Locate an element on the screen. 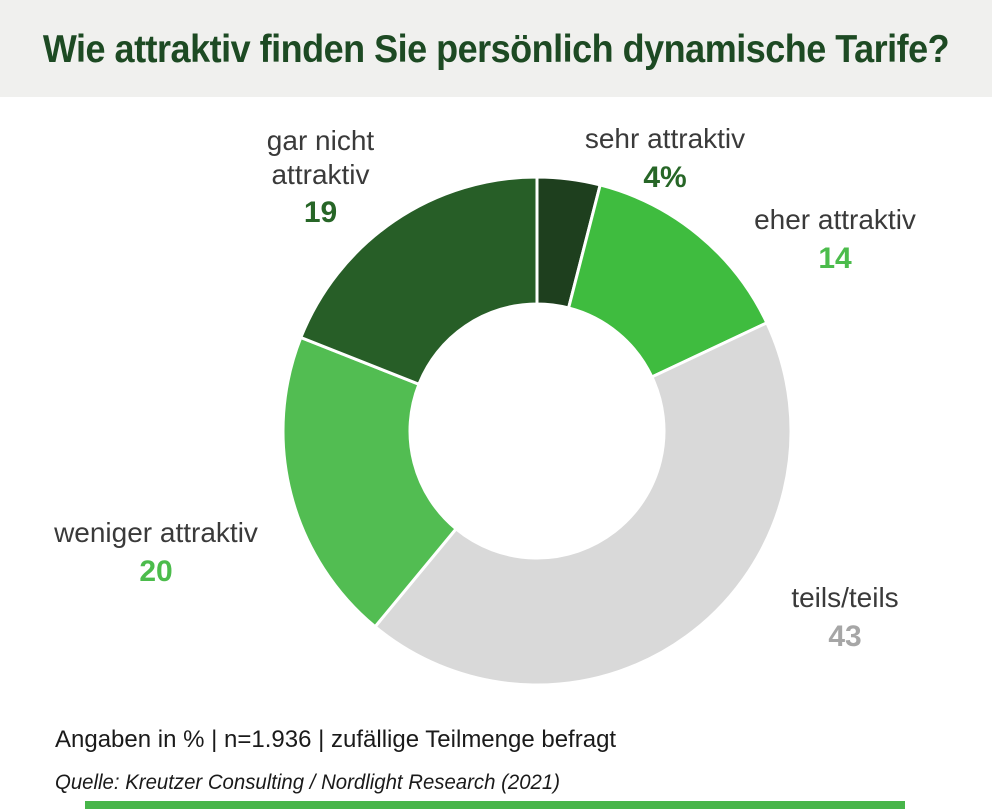 The image size is (992, 809). segment-value: 43 is located at coordinates (845, 636).